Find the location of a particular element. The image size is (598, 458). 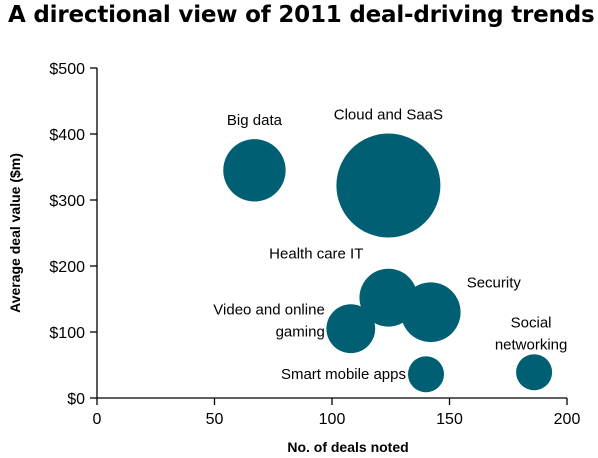

bubble-label: Social networking is located at coordinates (531, 333).